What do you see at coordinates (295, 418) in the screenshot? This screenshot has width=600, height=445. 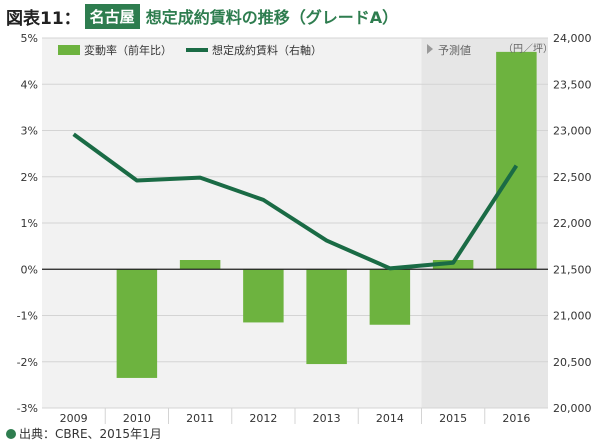 I see `x-axis-ticks: 2009 2010 2011 2012 2013 2014 2015 2016` at bounding box center [295, 418].